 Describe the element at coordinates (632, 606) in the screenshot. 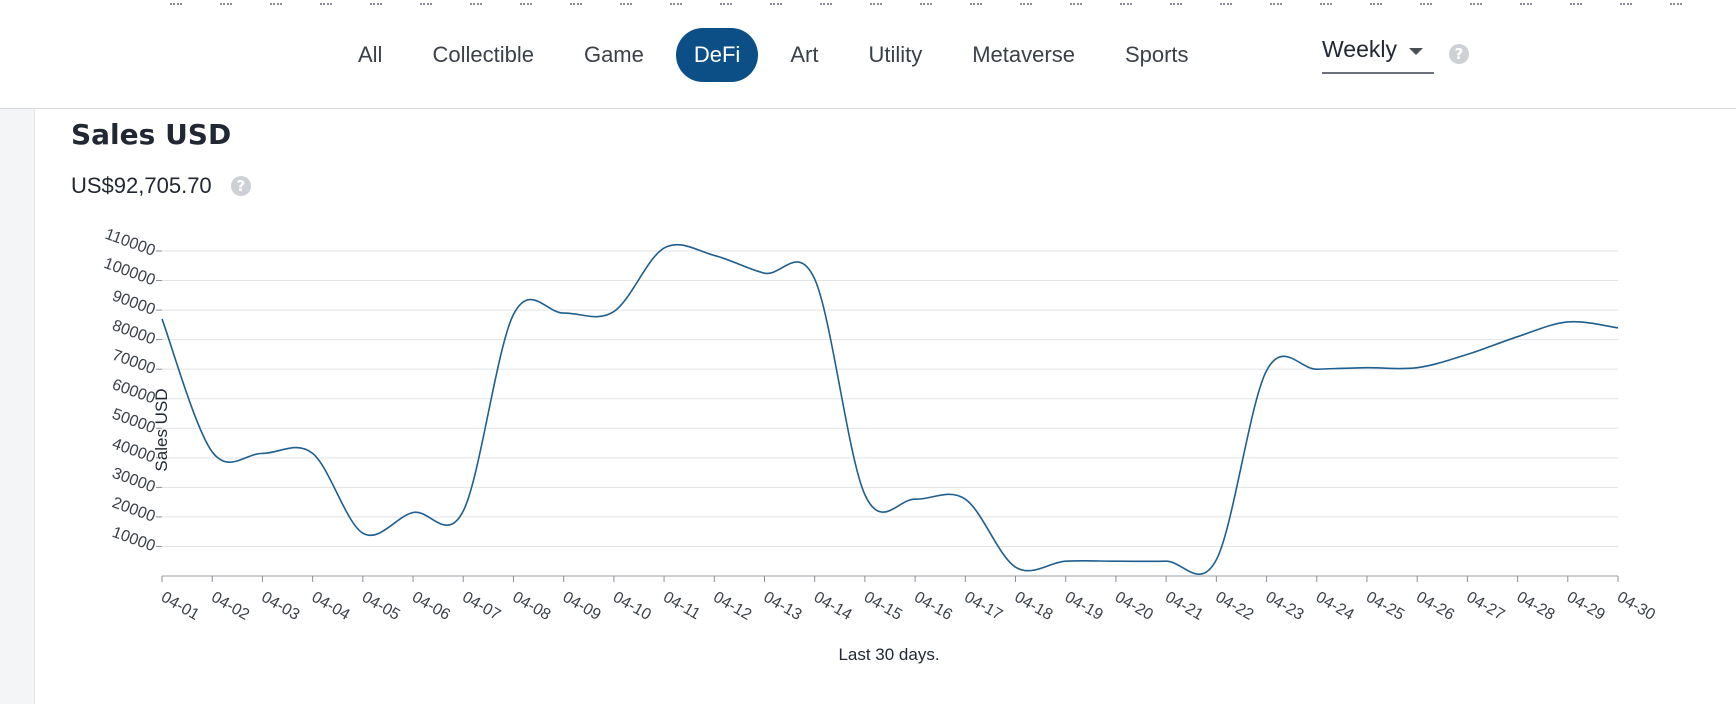

I see `x-tick-label: 04-10` at that location.